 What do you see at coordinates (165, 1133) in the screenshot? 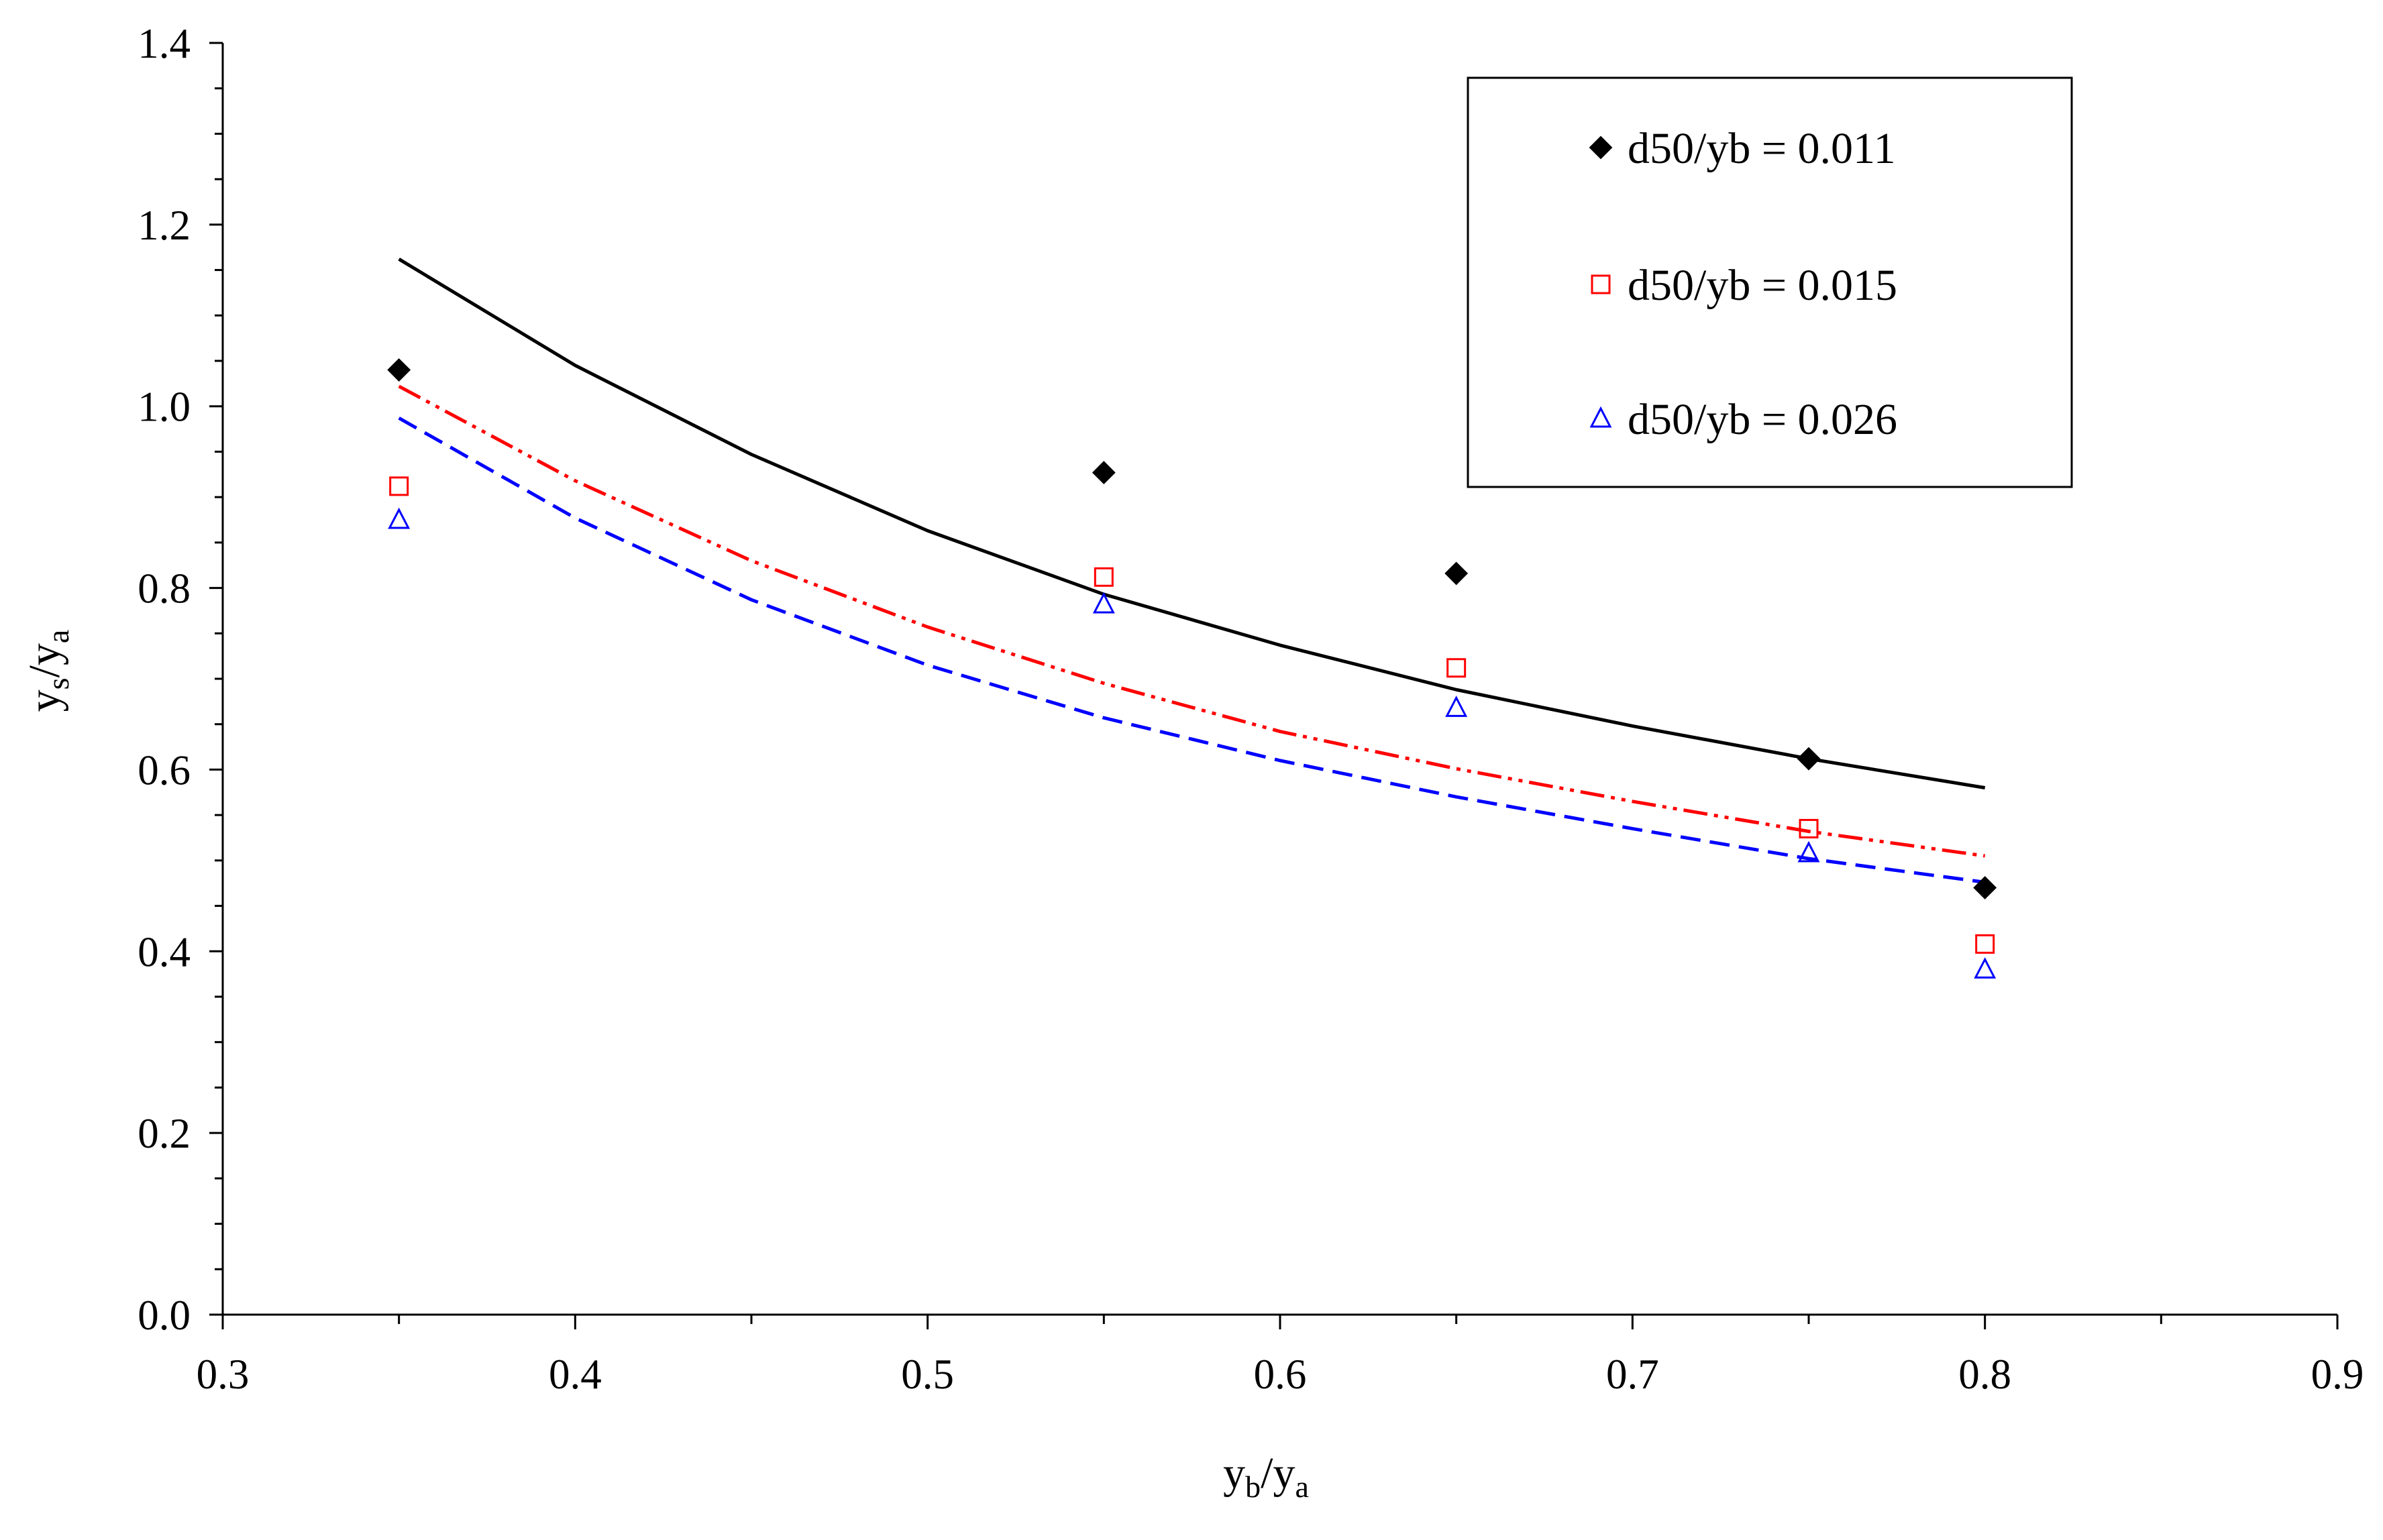
I see `y-tick-label: 0.2` at bounding box center [165, 1133].